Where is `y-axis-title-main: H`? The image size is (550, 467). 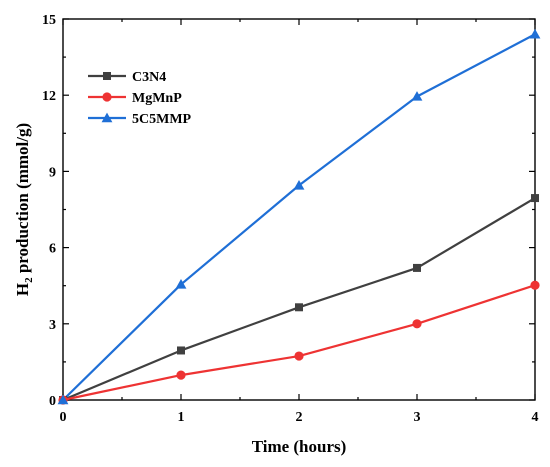 y-axis-title-main: H is located at coordinates (22, 289).